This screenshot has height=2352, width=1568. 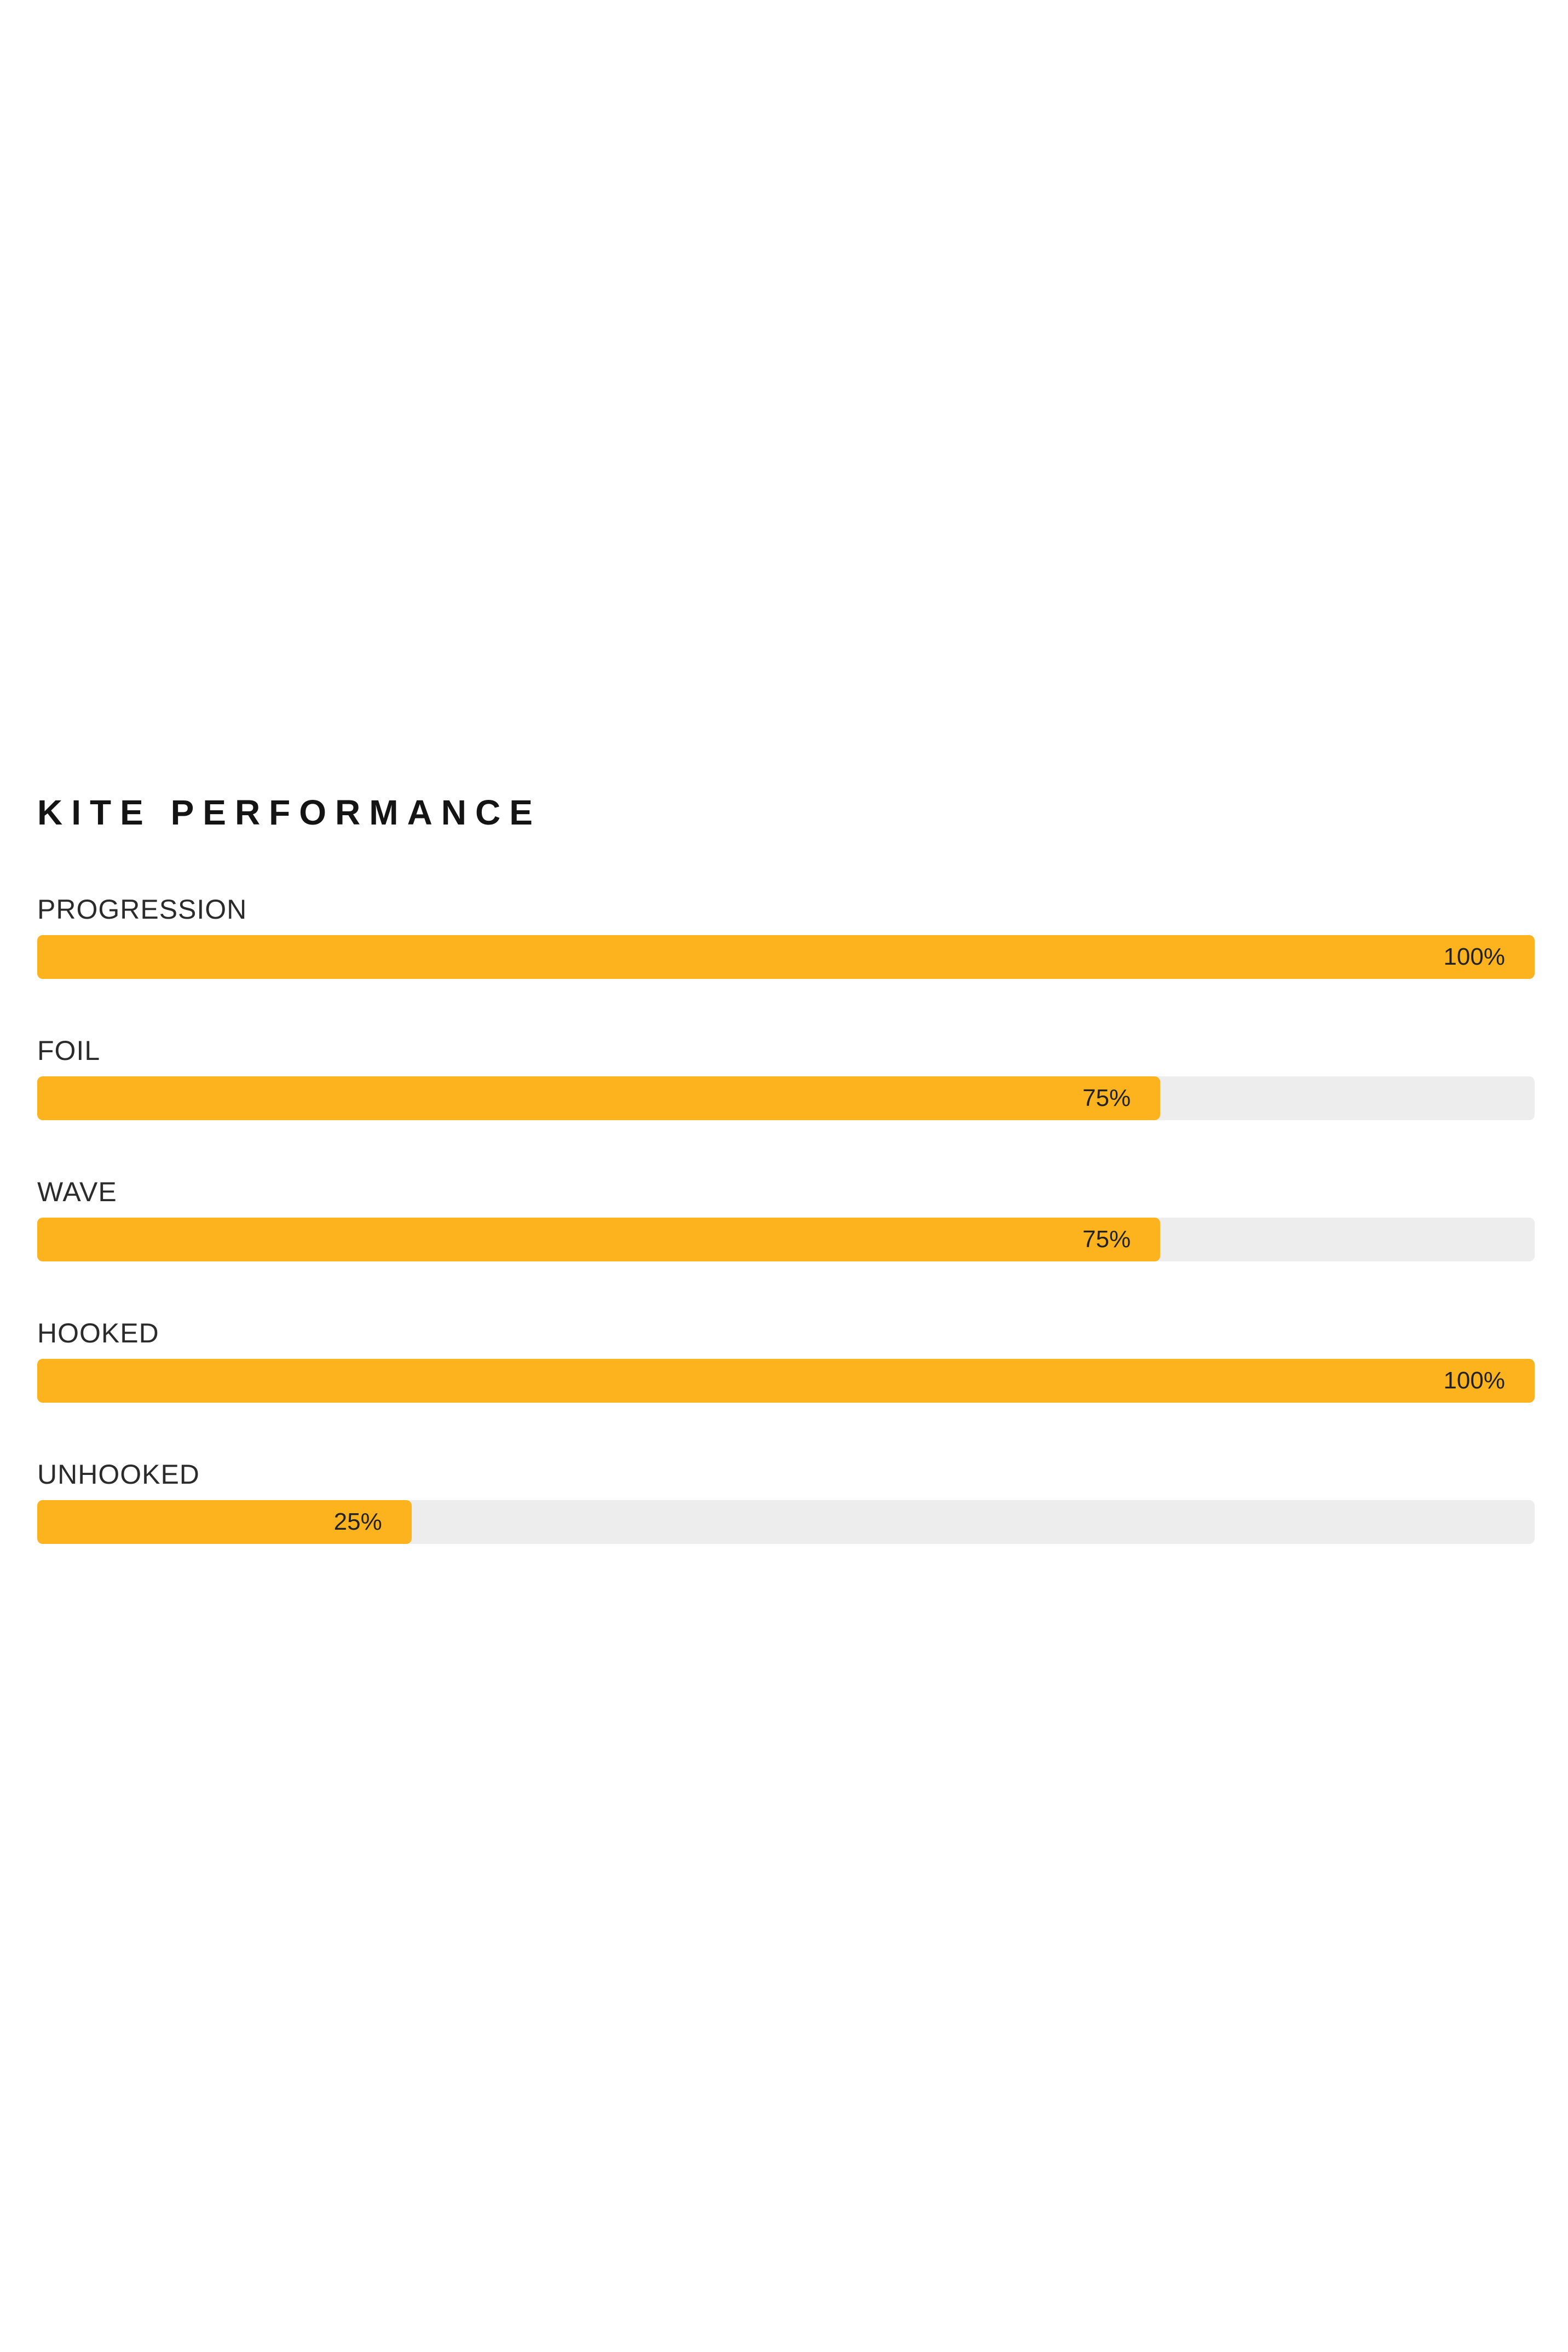 What do you see at coordinates (98, 1333) in the screenshot?
I see `bar-label: HOOKED` at bounding box center [98, 1333].